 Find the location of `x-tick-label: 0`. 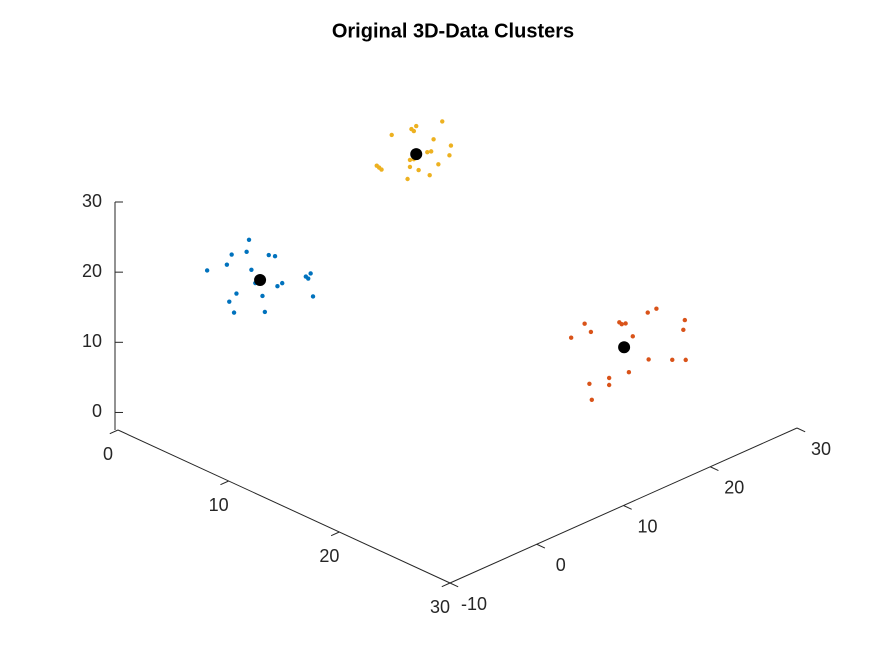

x-tick-label: 0 is located at coordinates (108, 454).